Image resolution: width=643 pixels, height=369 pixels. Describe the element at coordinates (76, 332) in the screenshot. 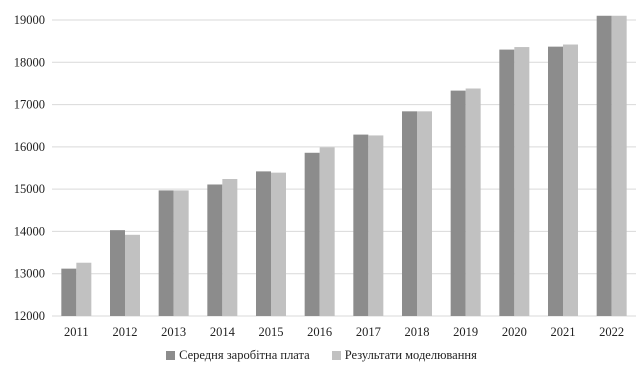

I see `x-tick-label: 2011` at that location.